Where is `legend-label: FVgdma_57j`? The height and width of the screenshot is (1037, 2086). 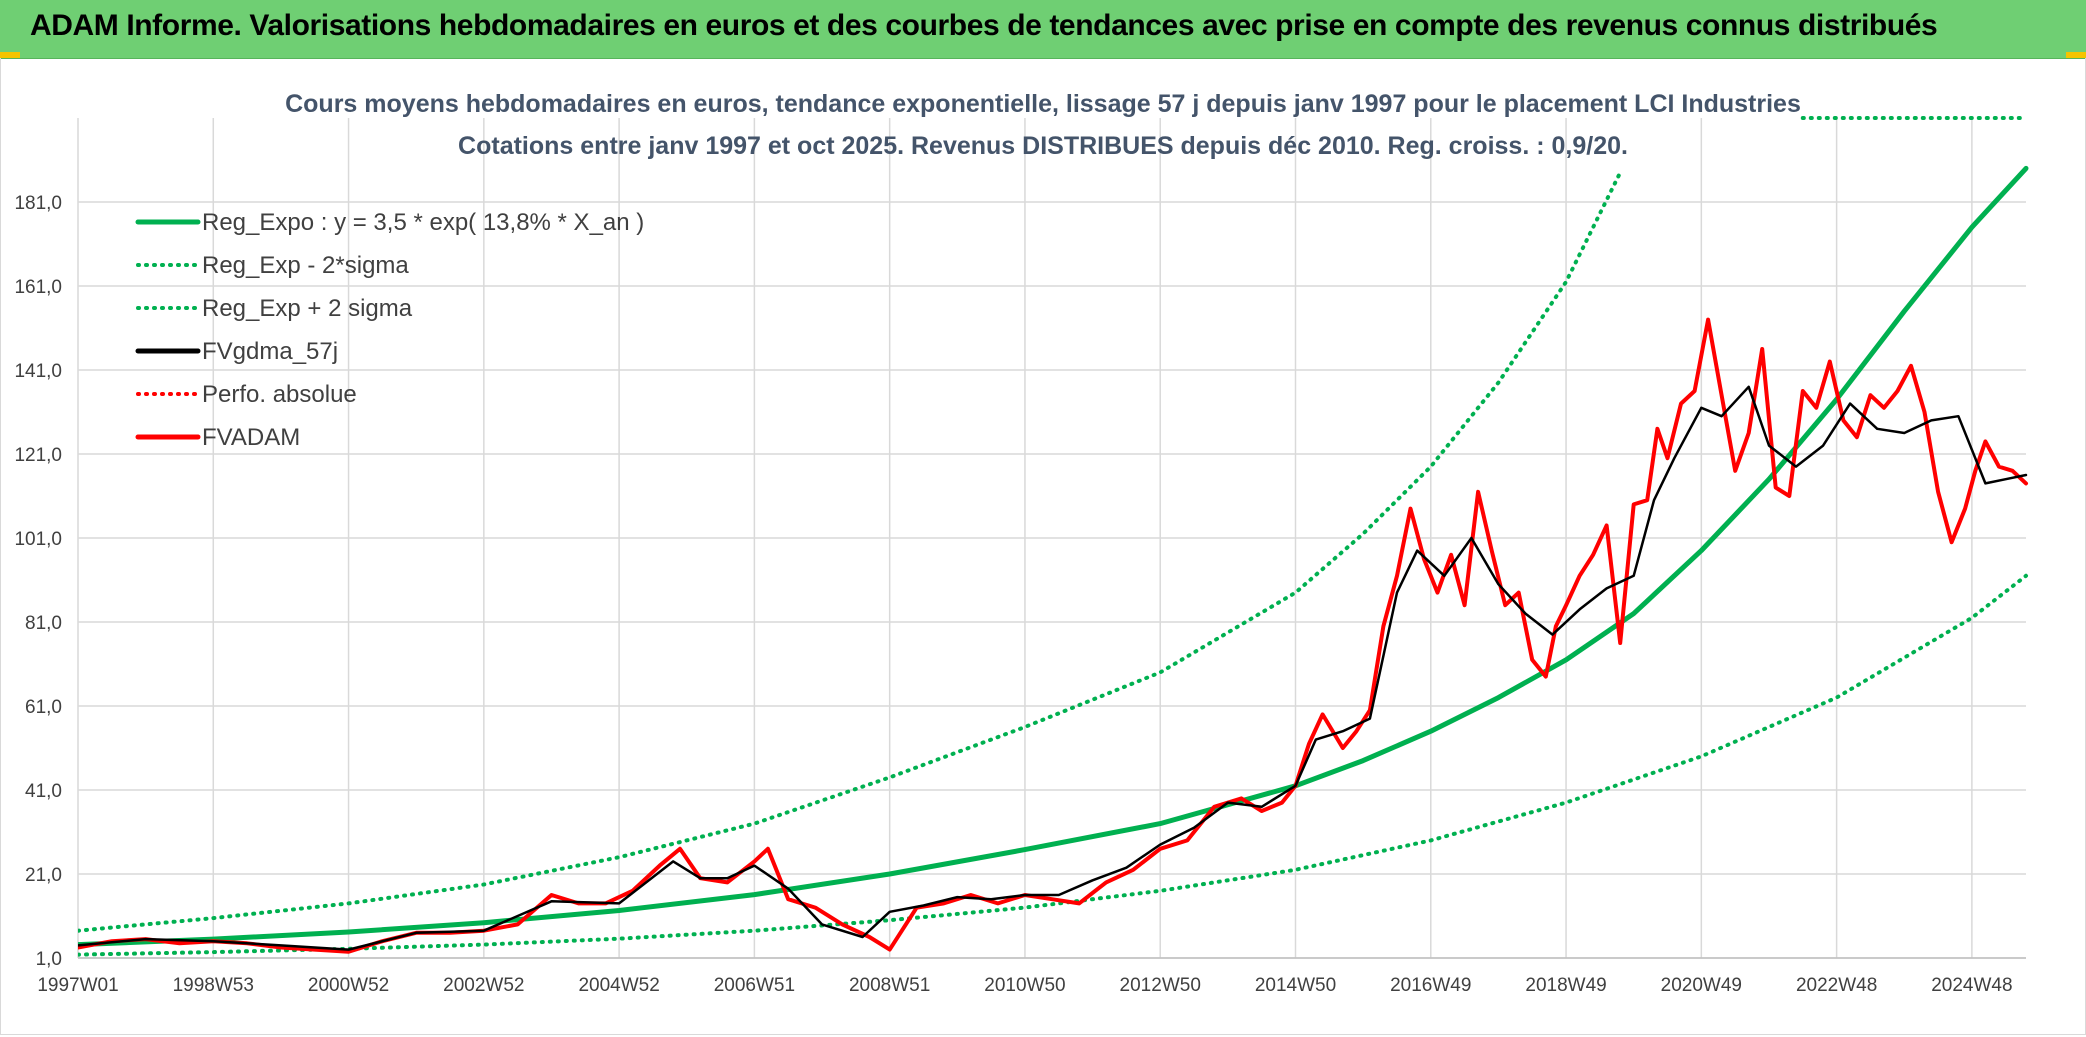
legend-label: FVgdma_57j is located at coordinates (270, 351).